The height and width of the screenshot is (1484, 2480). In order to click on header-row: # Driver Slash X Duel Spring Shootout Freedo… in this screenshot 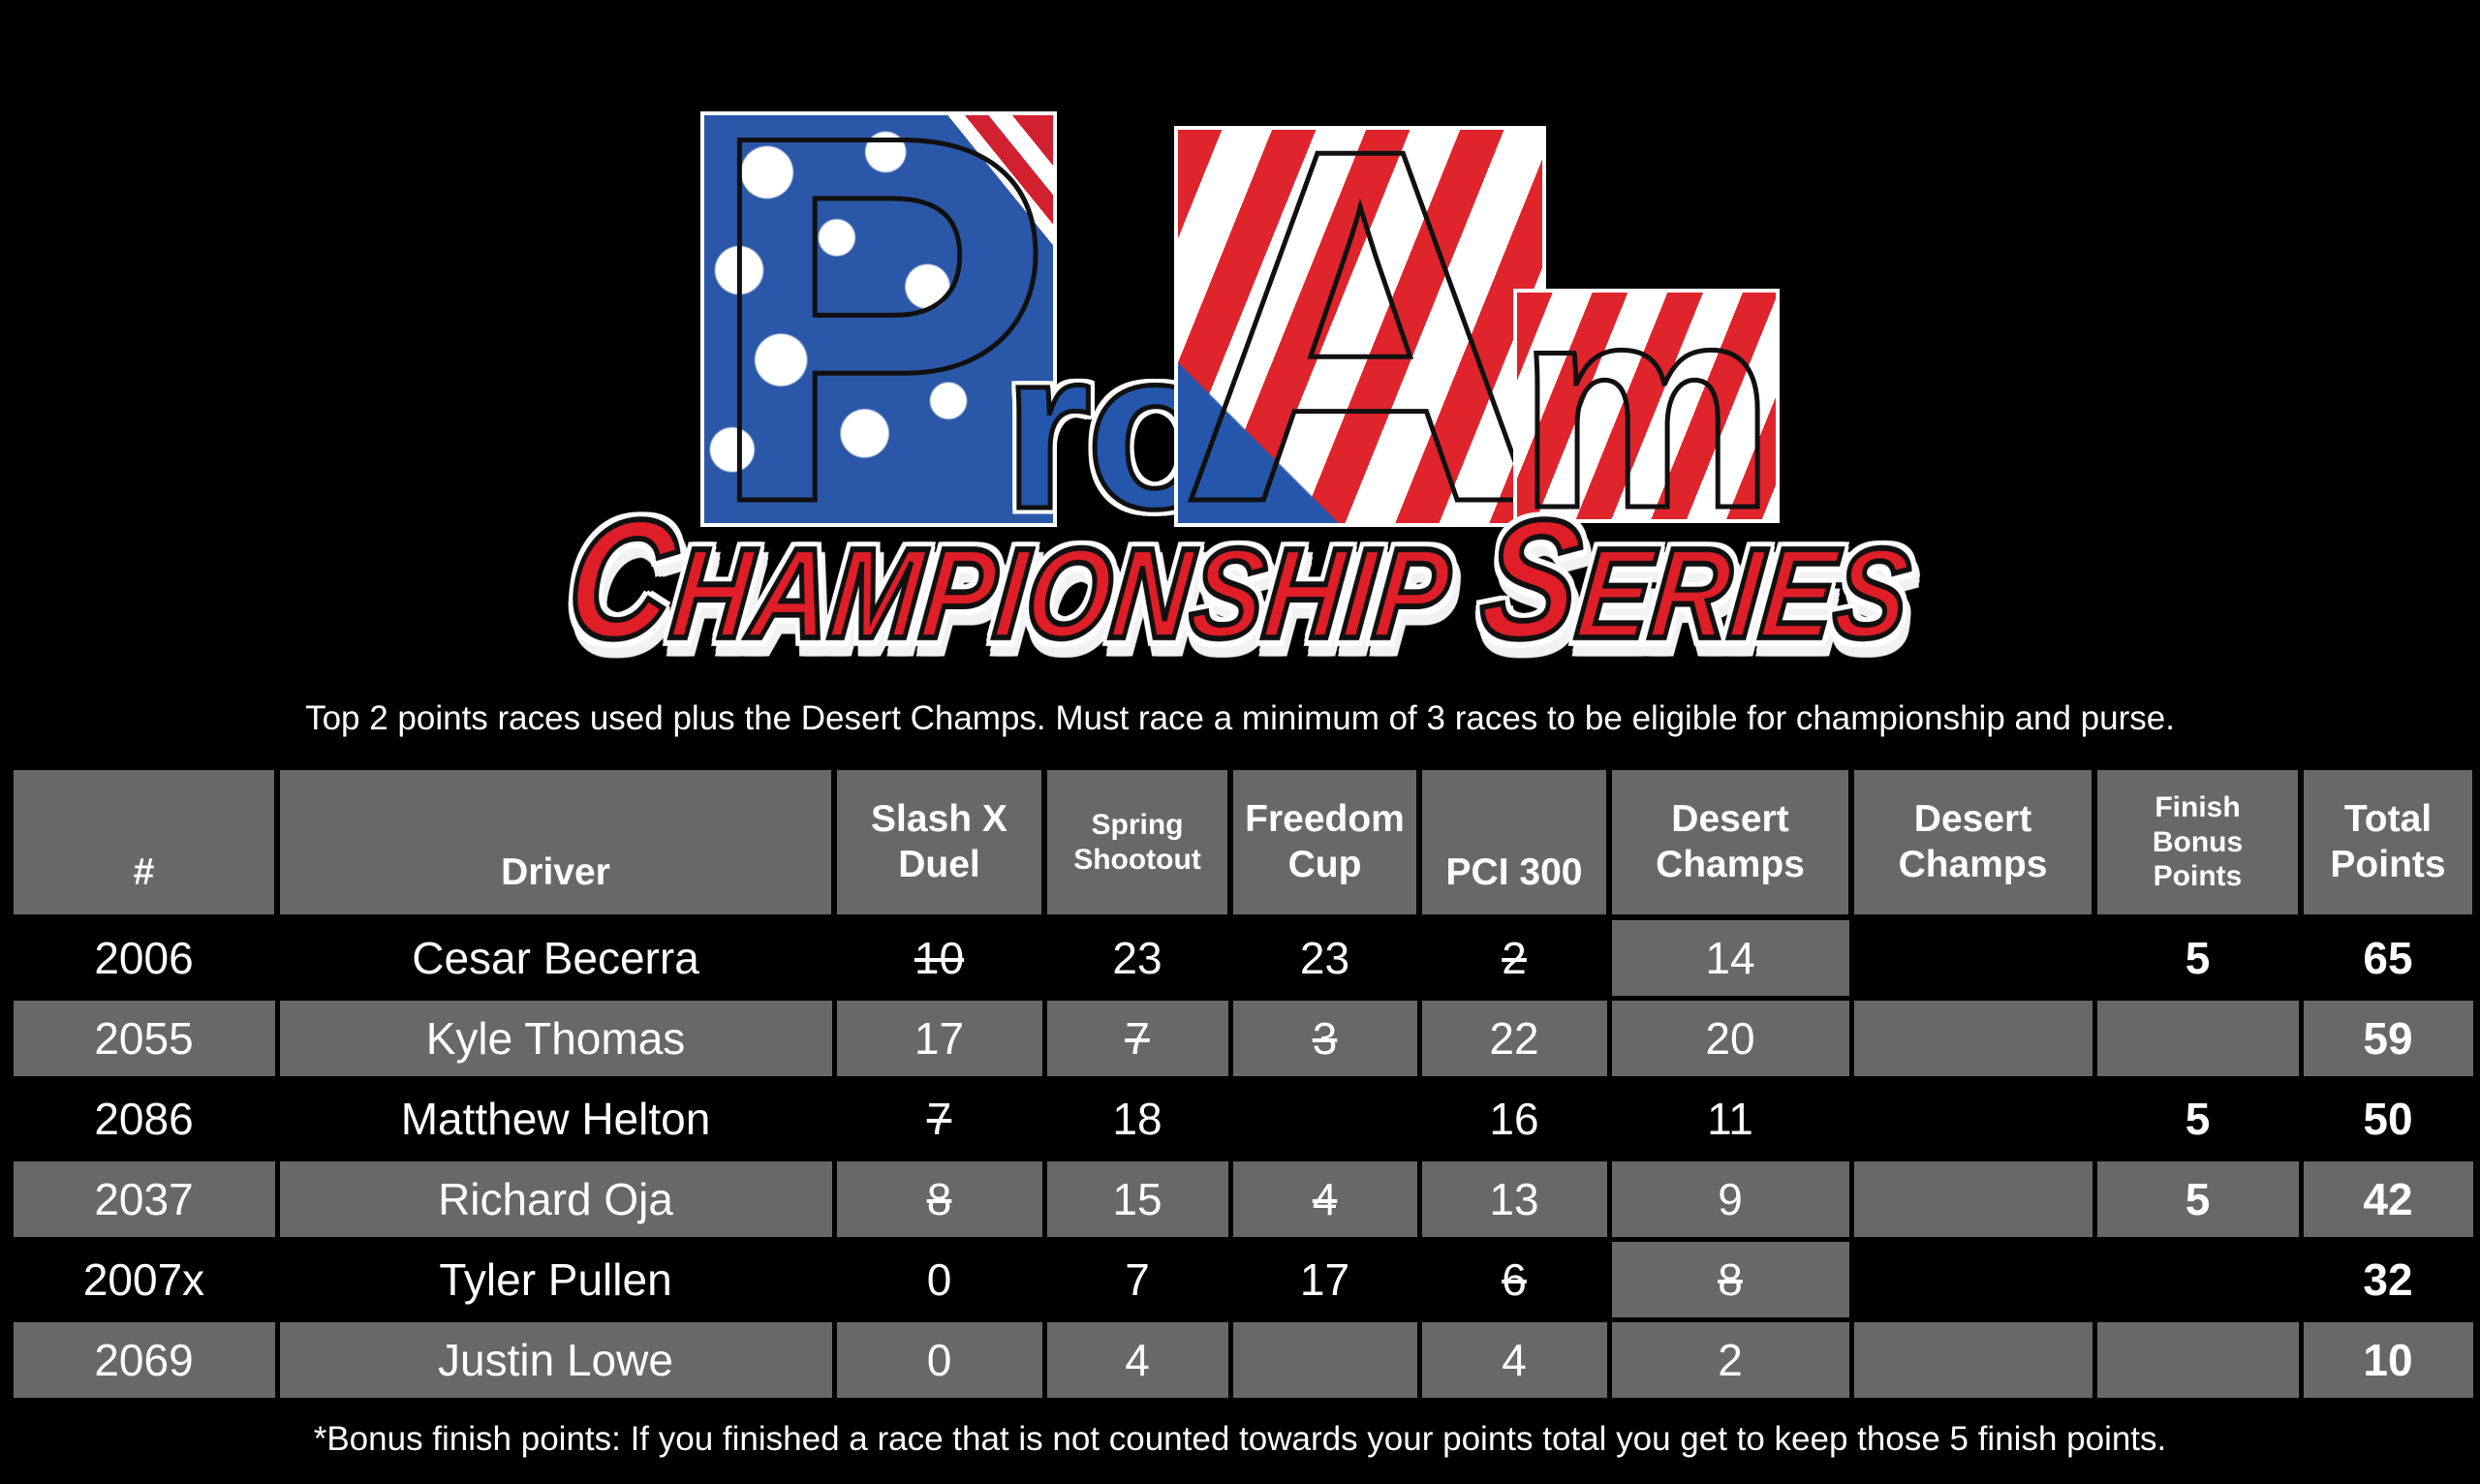, I will do `click(1243, 842)`.